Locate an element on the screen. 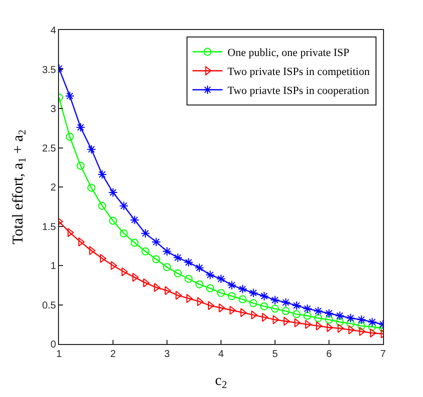 The image size is (423, 397). legend-label: One public, one private ISP is located at coordinates (289, 53).